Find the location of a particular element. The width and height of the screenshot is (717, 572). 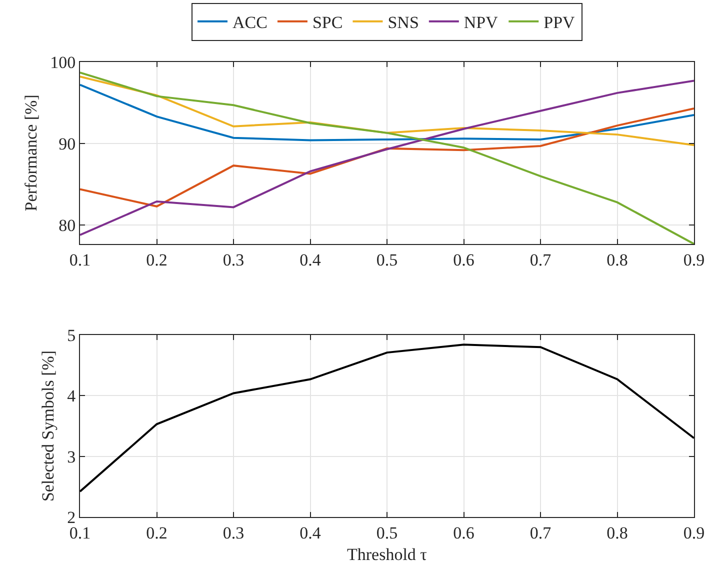

y-tick-label: 80 is located at coordinates (67, 226).